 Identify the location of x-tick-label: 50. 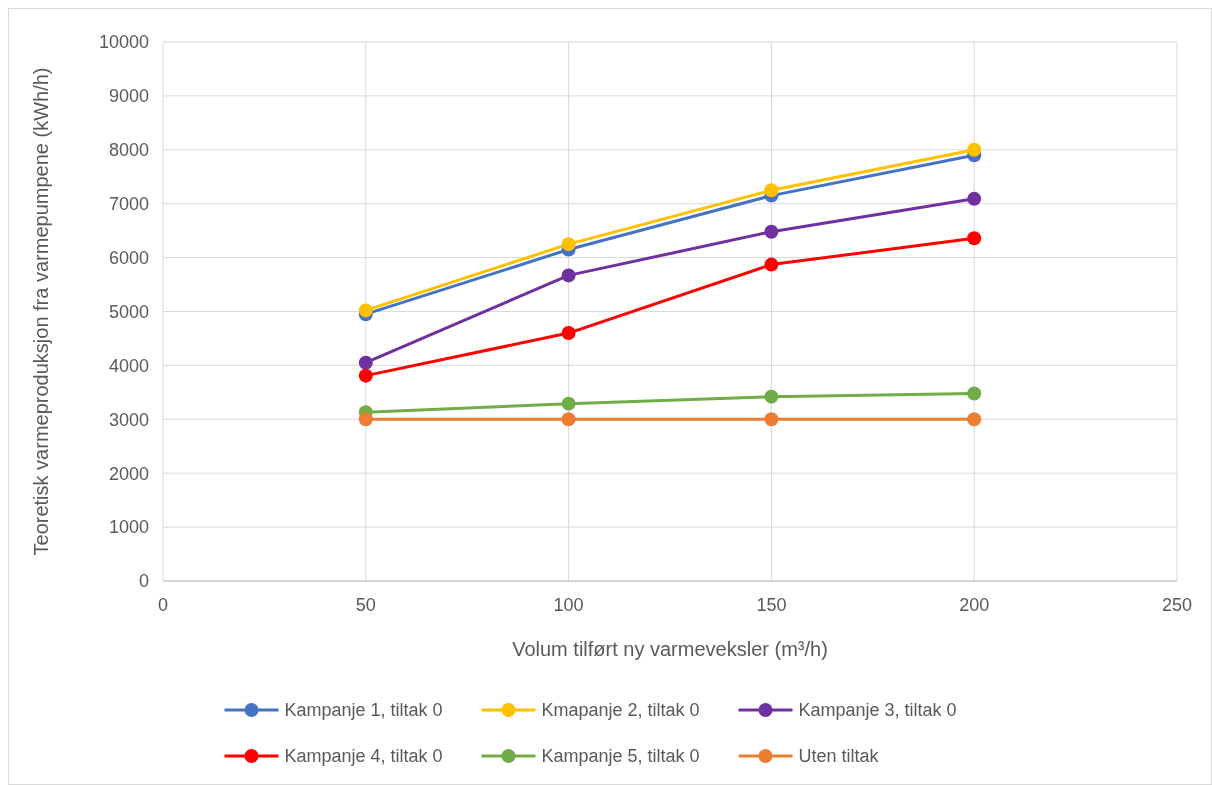
(365, 605).